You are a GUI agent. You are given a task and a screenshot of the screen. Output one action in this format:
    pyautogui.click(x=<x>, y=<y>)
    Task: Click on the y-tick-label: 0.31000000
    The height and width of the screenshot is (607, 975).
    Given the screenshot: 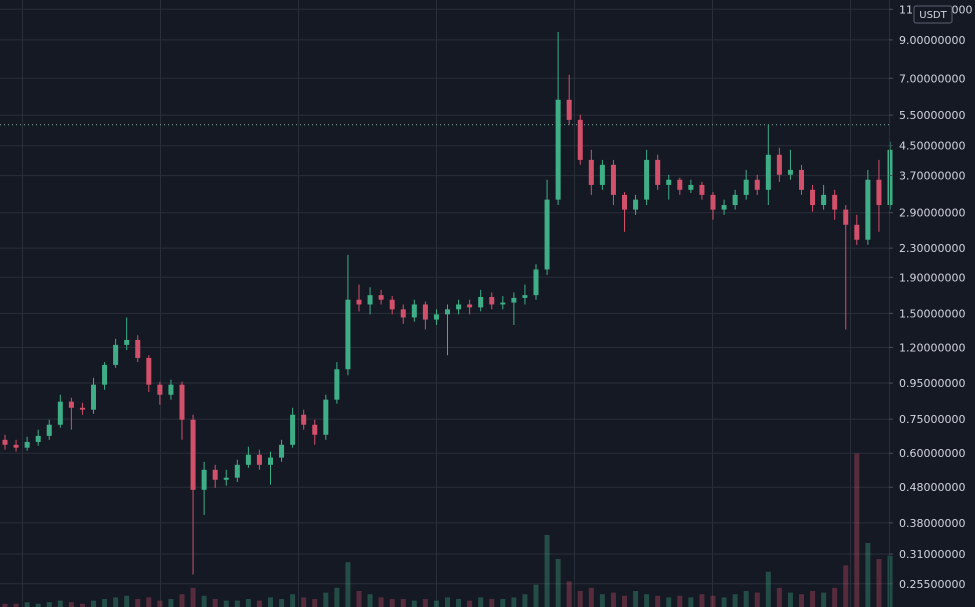 What is the action you would take?
    pyautogui.click(x=932, y=554)
    